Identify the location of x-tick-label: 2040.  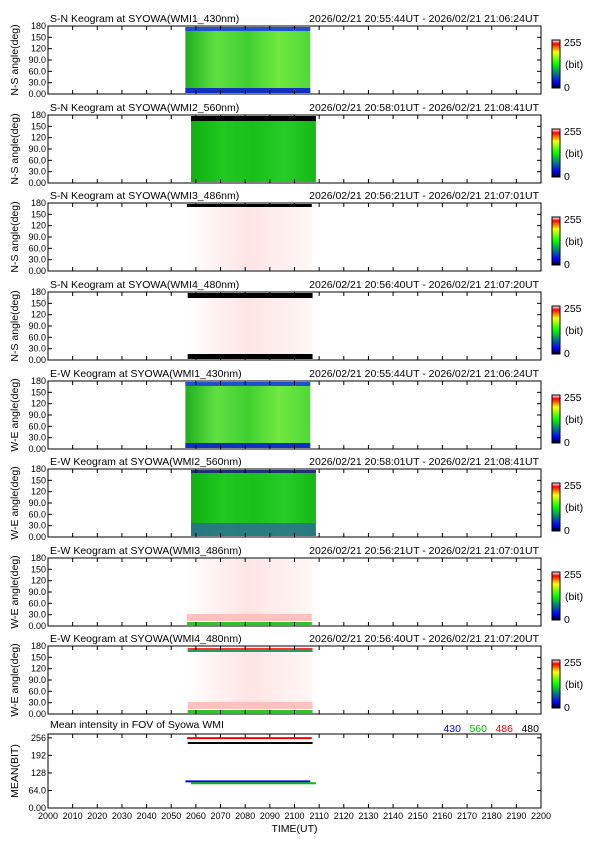
(147, 816).